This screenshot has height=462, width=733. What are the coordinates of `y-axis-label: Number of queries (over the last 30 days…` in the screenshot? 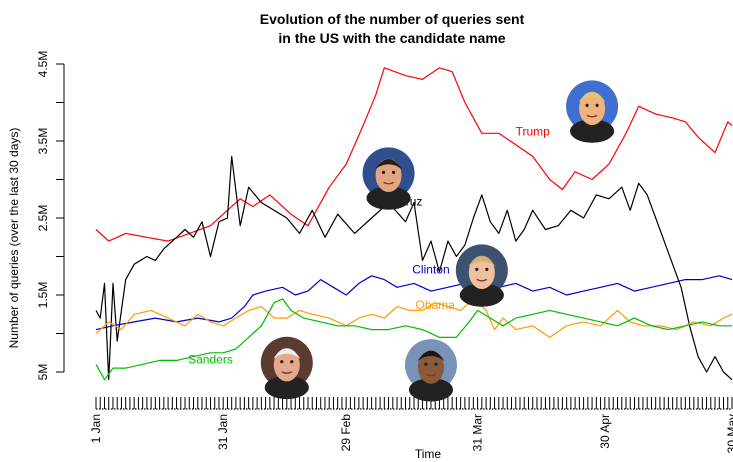 It's located at (14, 238).